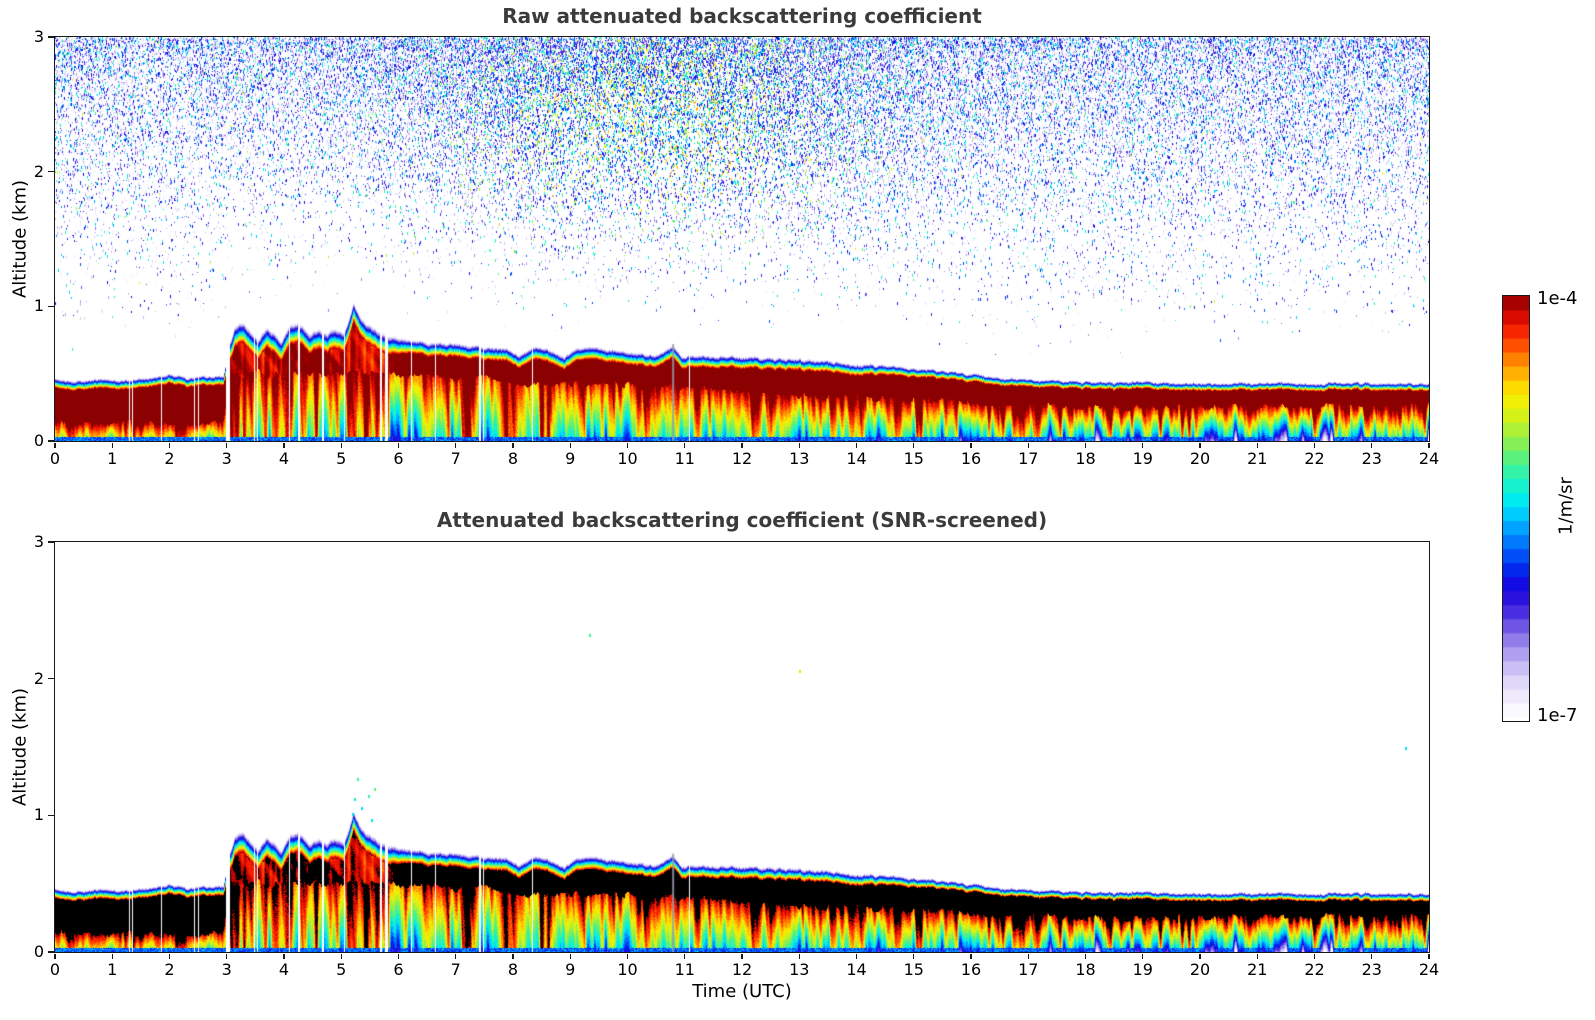  I want to click on x-tick-label: 19, so click(1142, 458).